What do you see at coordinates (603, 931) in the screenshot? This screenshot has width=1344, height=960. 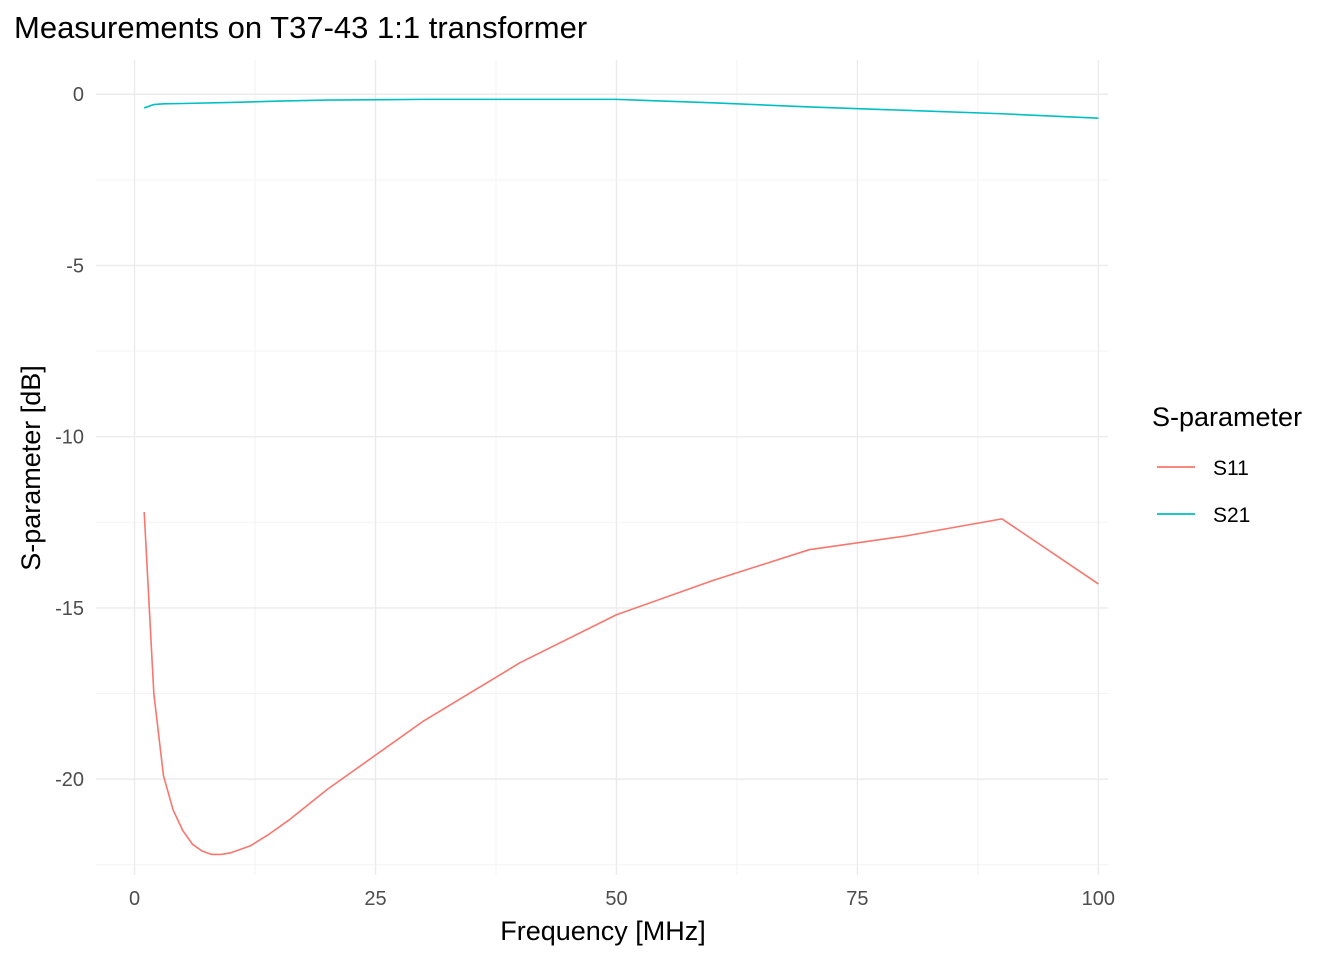 I see `x-axis-title: Frequency [MHz]` at bounding box center [603, 931].